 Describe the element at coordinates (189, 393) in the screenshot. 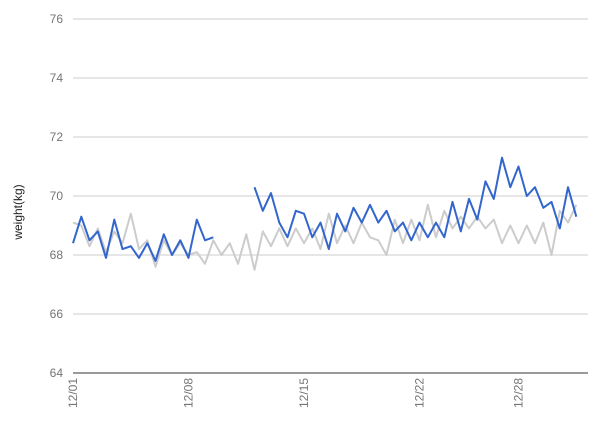

I see `x-tick-label: 12/08` at that location.